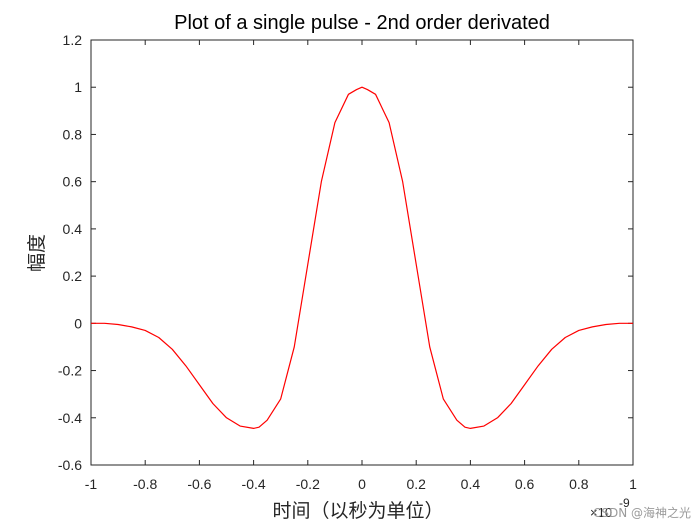 The height and width of the screenshot is (525, 700). I want to click on x-tick-label: -0.4, so click(254, 484).